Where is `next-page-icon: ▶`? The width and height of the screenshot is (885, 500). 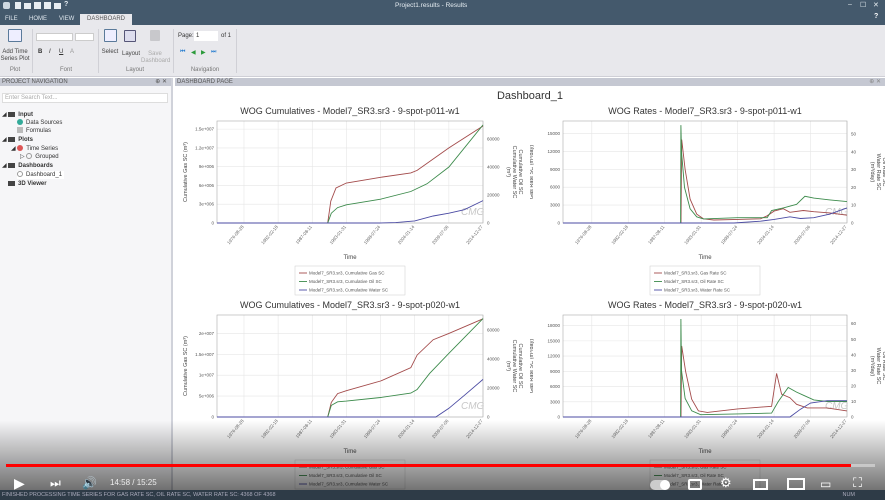
next-page-icon: ▶ is located at coordinates (203, 53).